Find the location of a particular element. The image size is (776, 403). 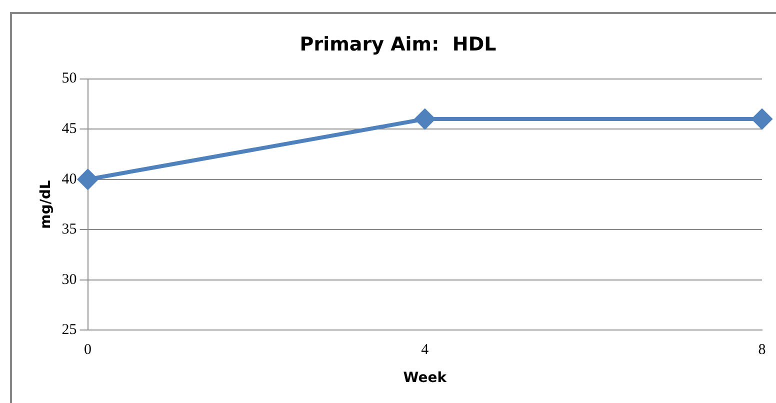

y-tick-label: 30 is located at coordinates (69, 280).